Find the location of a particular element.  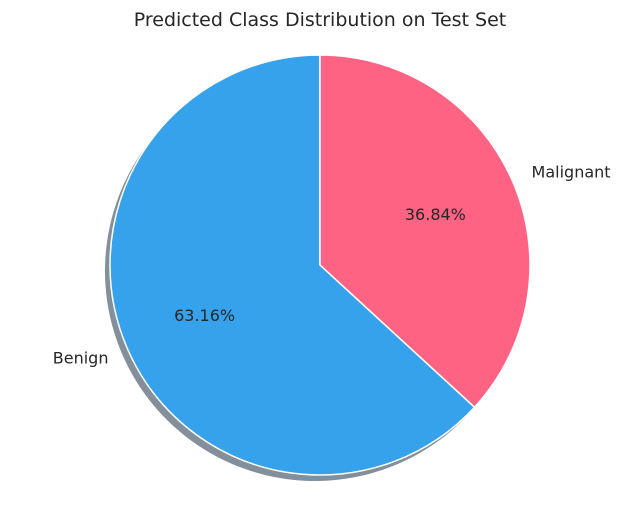

slice-percent-malignant: 36.84% is located at coordinates (435, 214).